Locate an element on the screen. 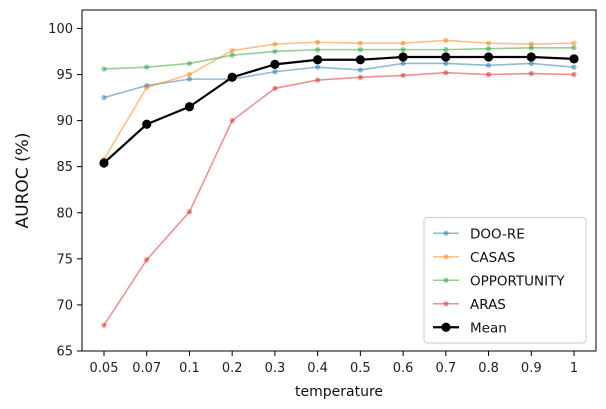 The image size is (606, 409). legend-label: DOO-RE is located at coordinates (497, 234).